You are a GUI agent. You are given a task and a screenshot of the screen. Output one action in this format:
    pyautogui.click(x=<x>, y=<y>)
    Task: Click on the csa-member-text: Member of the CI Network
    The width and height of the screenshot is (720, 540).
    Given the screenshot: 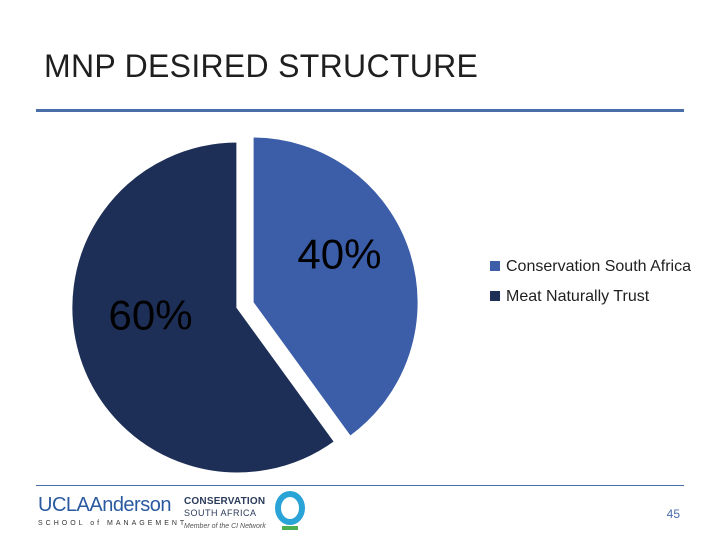 What is the action you would take?
    pyautogui.click(x=225, y=526)
    